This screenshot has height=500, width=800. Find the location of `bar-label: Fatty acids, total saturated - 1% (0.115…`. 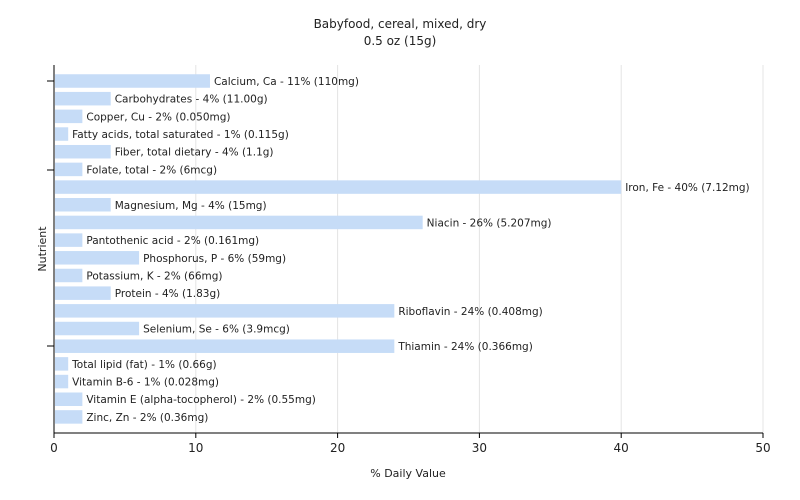

bar-label: Fatty acids, total saturated - 1% (0.115… is located at coordinates (180, 135).